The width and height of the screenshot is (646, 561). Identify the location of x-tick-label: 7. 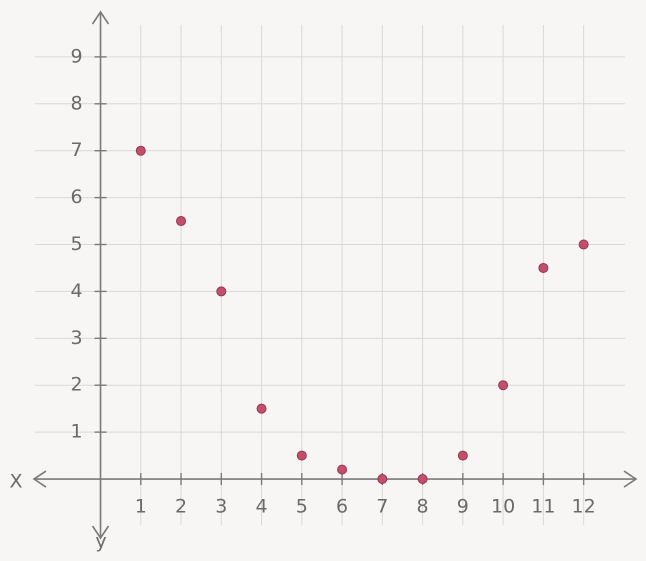
(382, 507).